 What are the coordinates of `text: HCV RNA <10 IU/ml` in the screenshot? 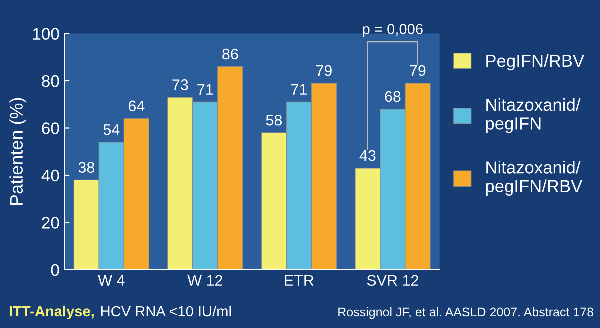 It's located at (166, 311).